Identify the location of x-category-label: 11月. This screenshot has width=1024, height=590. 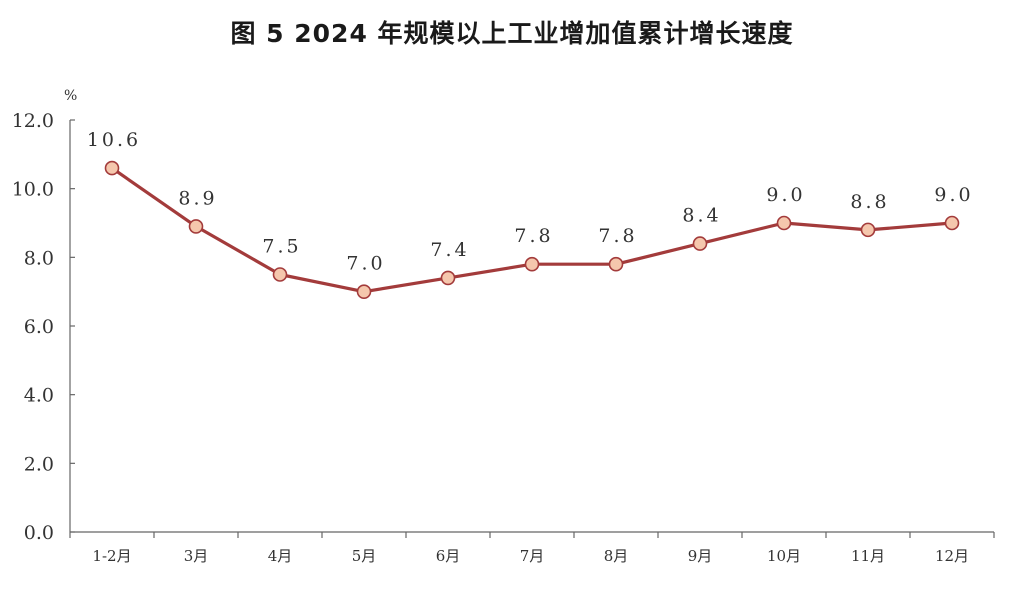
(868, 556).